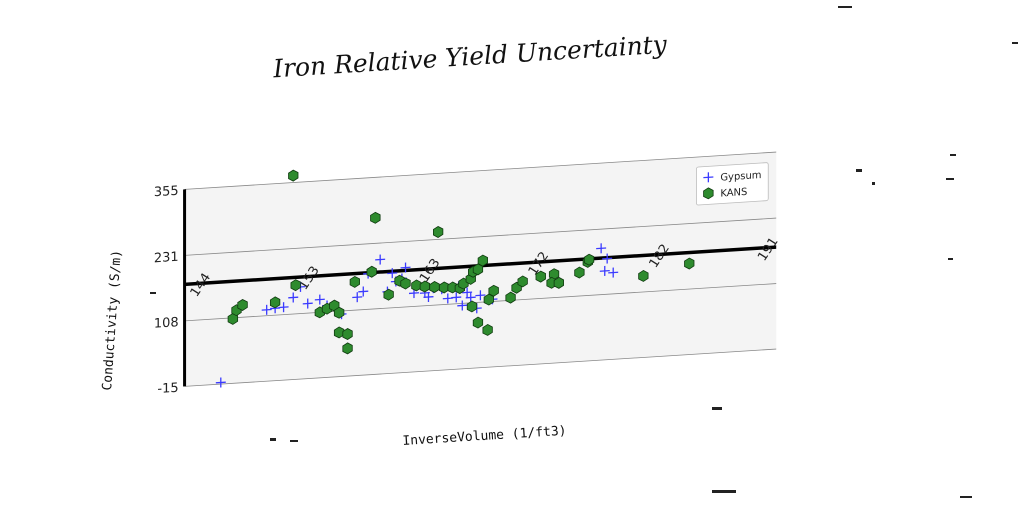  Describe the element at coordinates (740, 177) in the screenshot. I see `legend-label: Gypsum` at that location.